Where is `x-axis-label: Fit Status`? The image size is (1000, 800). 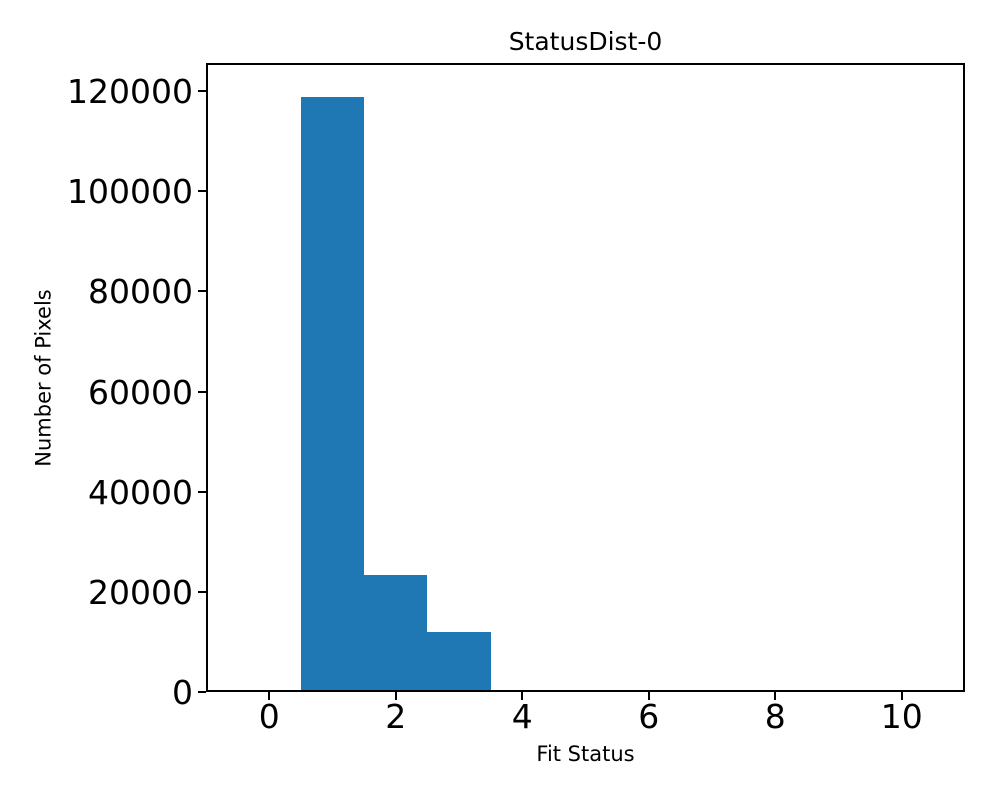 x-axis-label: Fit Status is located at coordinates (585, 754).